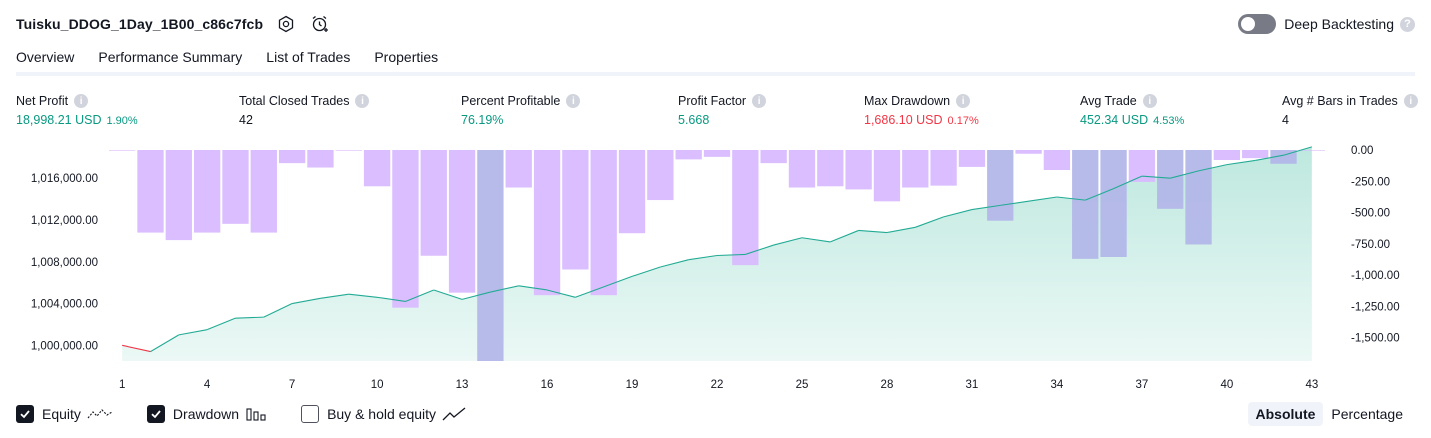 This screenshot has height=438, width=1431. I want to click on left-axis-tick: 1,008,000.00, so click(64, 263).